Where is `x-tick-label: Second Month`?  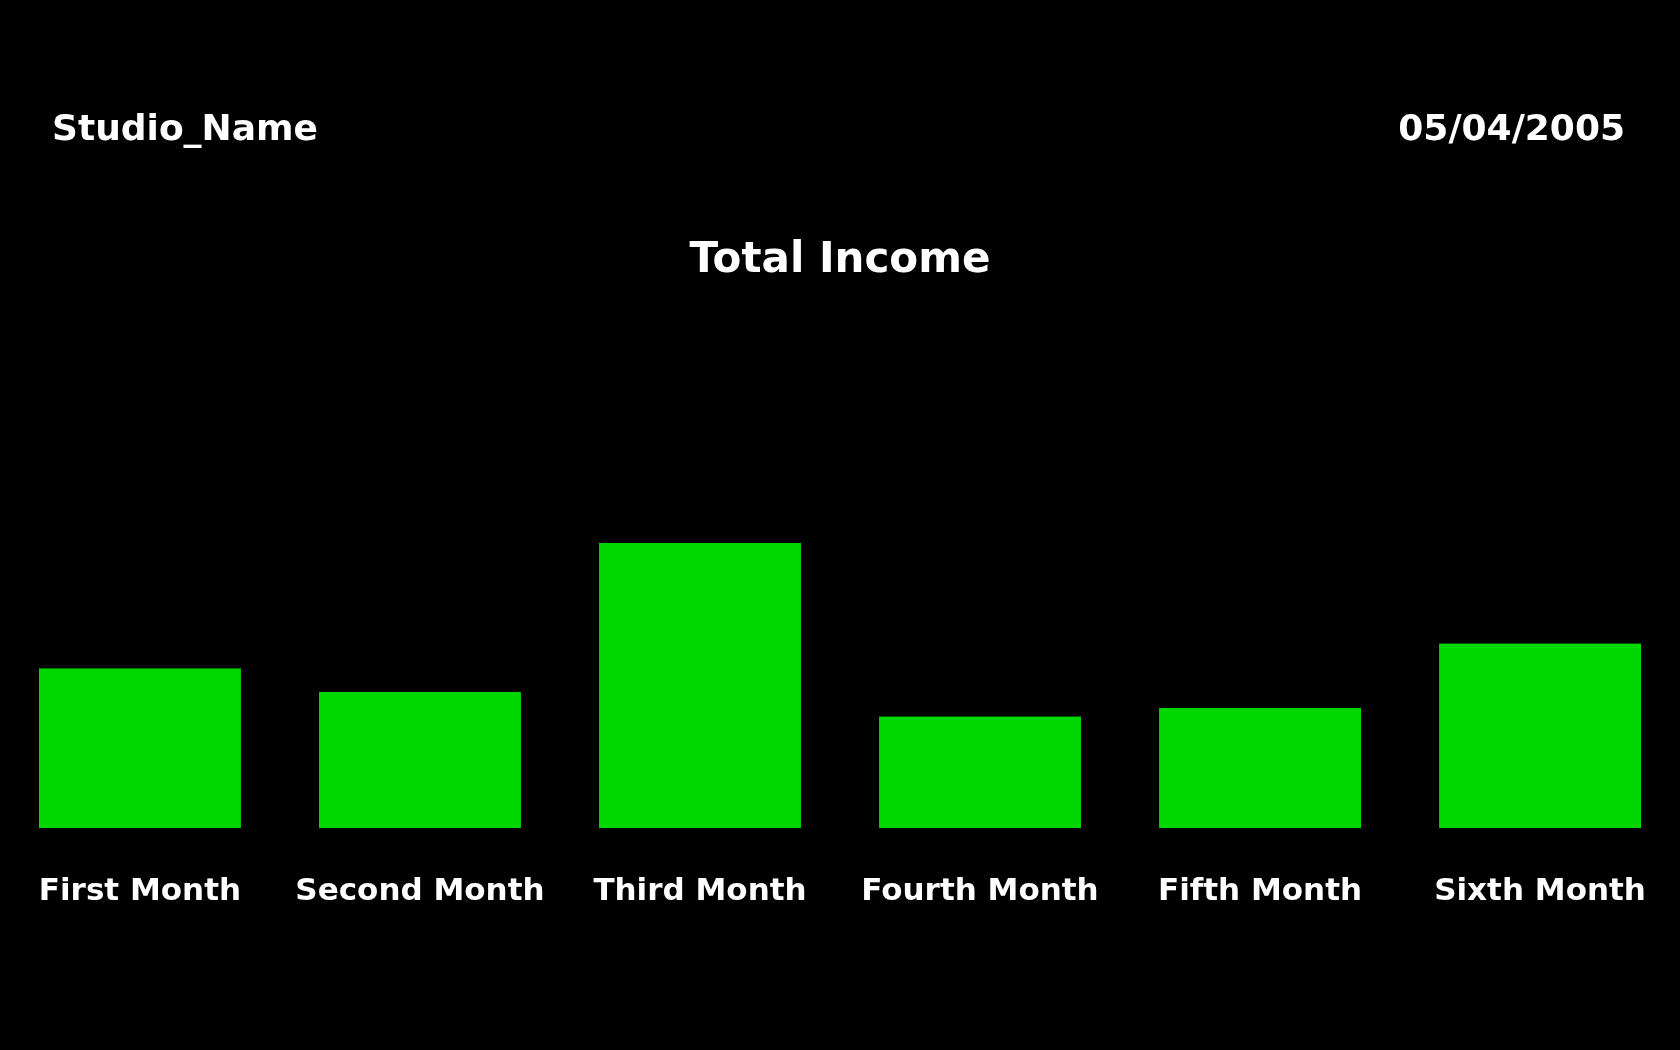 x-tick-label: Second Month is located at coordinates (420, 889).